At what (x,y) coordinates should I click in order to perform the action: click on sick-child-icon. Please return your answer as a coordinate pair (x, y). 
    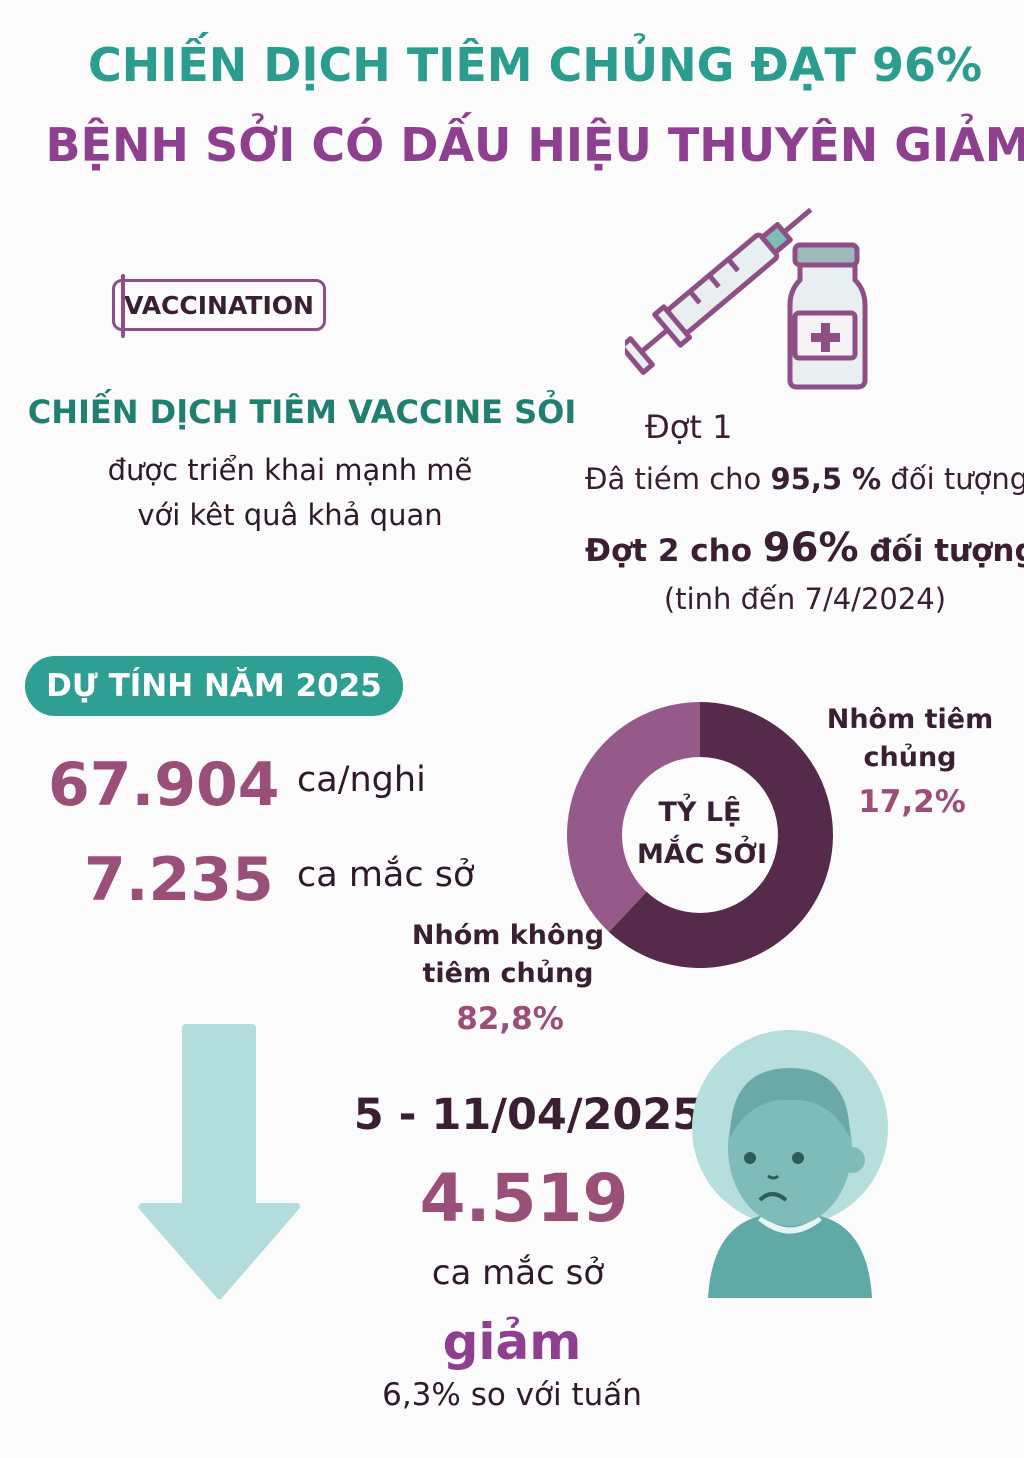
    Looking at the image, I should click on (790, 1164).